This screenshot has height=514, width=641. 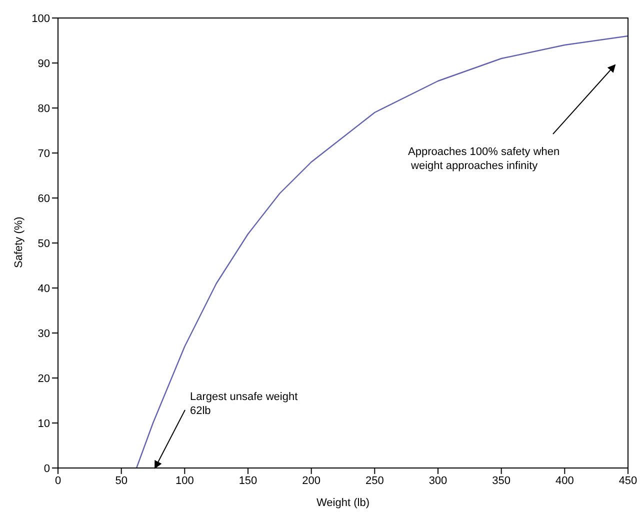 What do you see at coordinates (374, 480) in the screenshot?
I see `x-tick-label: 250` at bounding box center [374, 480].